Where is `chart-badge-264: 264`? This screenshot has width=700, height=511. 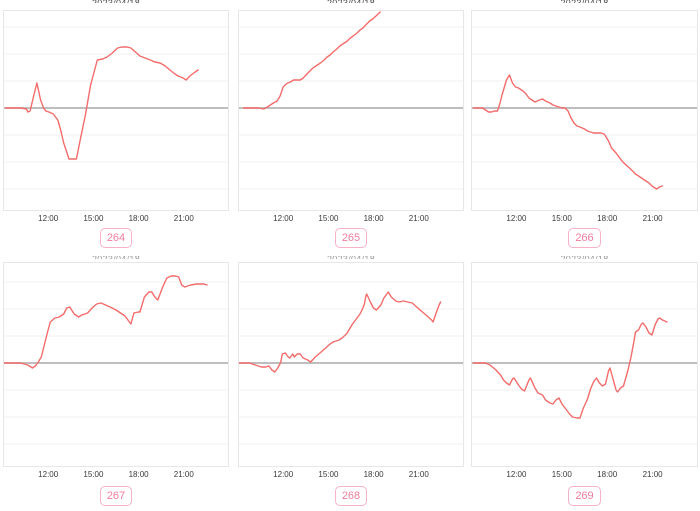 chart-badge-264: 264 is located at coordinates (116, 238).